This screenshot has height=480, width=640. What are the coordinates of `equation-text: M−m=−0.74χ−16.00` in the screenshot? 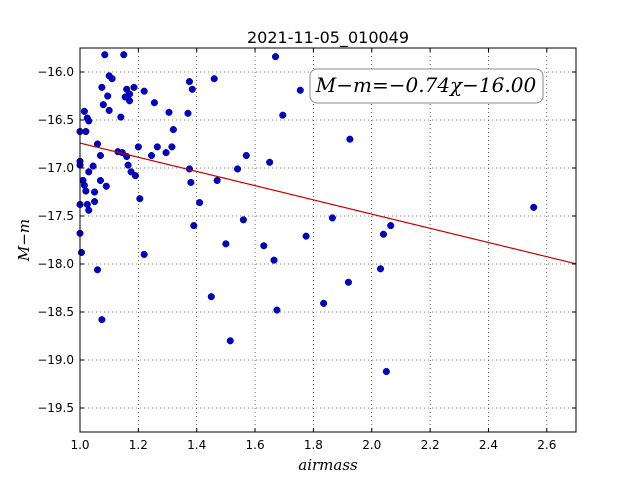 It's located at (426, 85).